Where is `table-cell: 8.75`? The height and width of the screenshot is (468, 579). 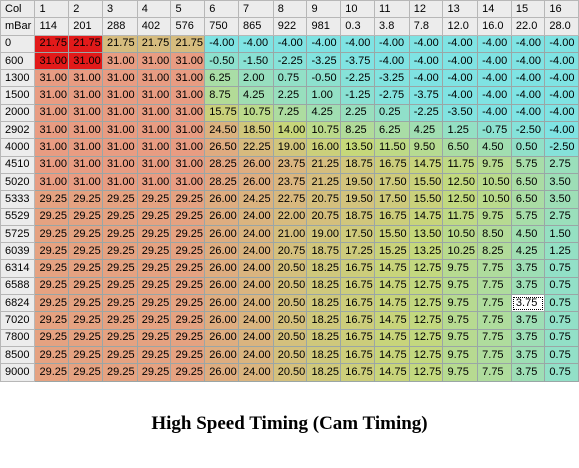
table-cell: 8.75 is located at coordinates (222, 95).